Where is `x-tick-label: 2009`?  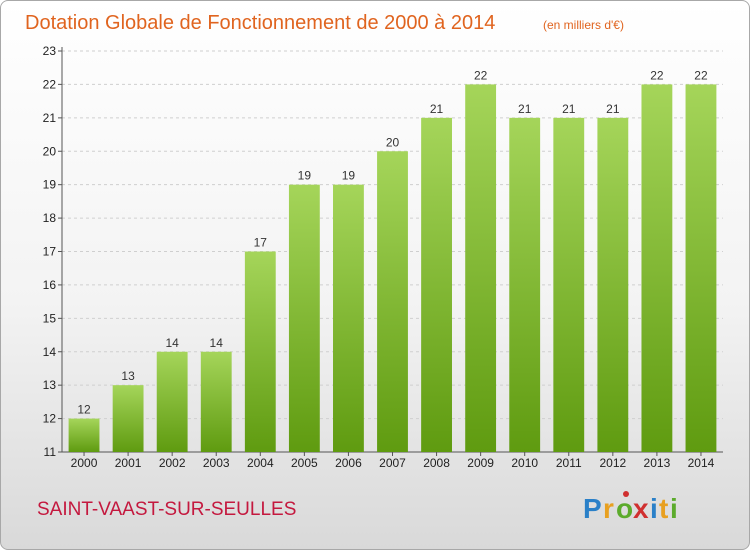
x-tick-label: 2009 is located at coordinates (480, 463).